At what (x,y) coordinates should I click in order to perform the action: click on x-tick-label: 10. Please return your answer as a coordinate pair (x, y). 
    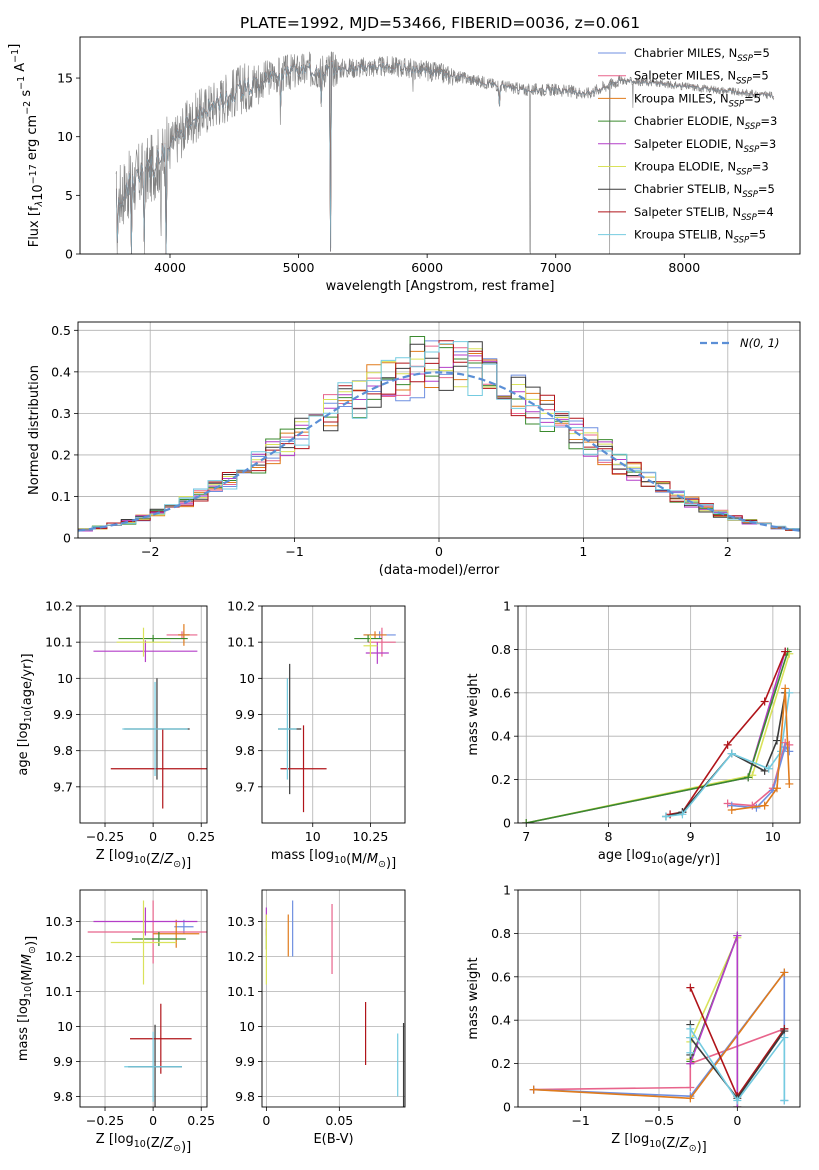
    Looking at the image, I should click on (773, 836).